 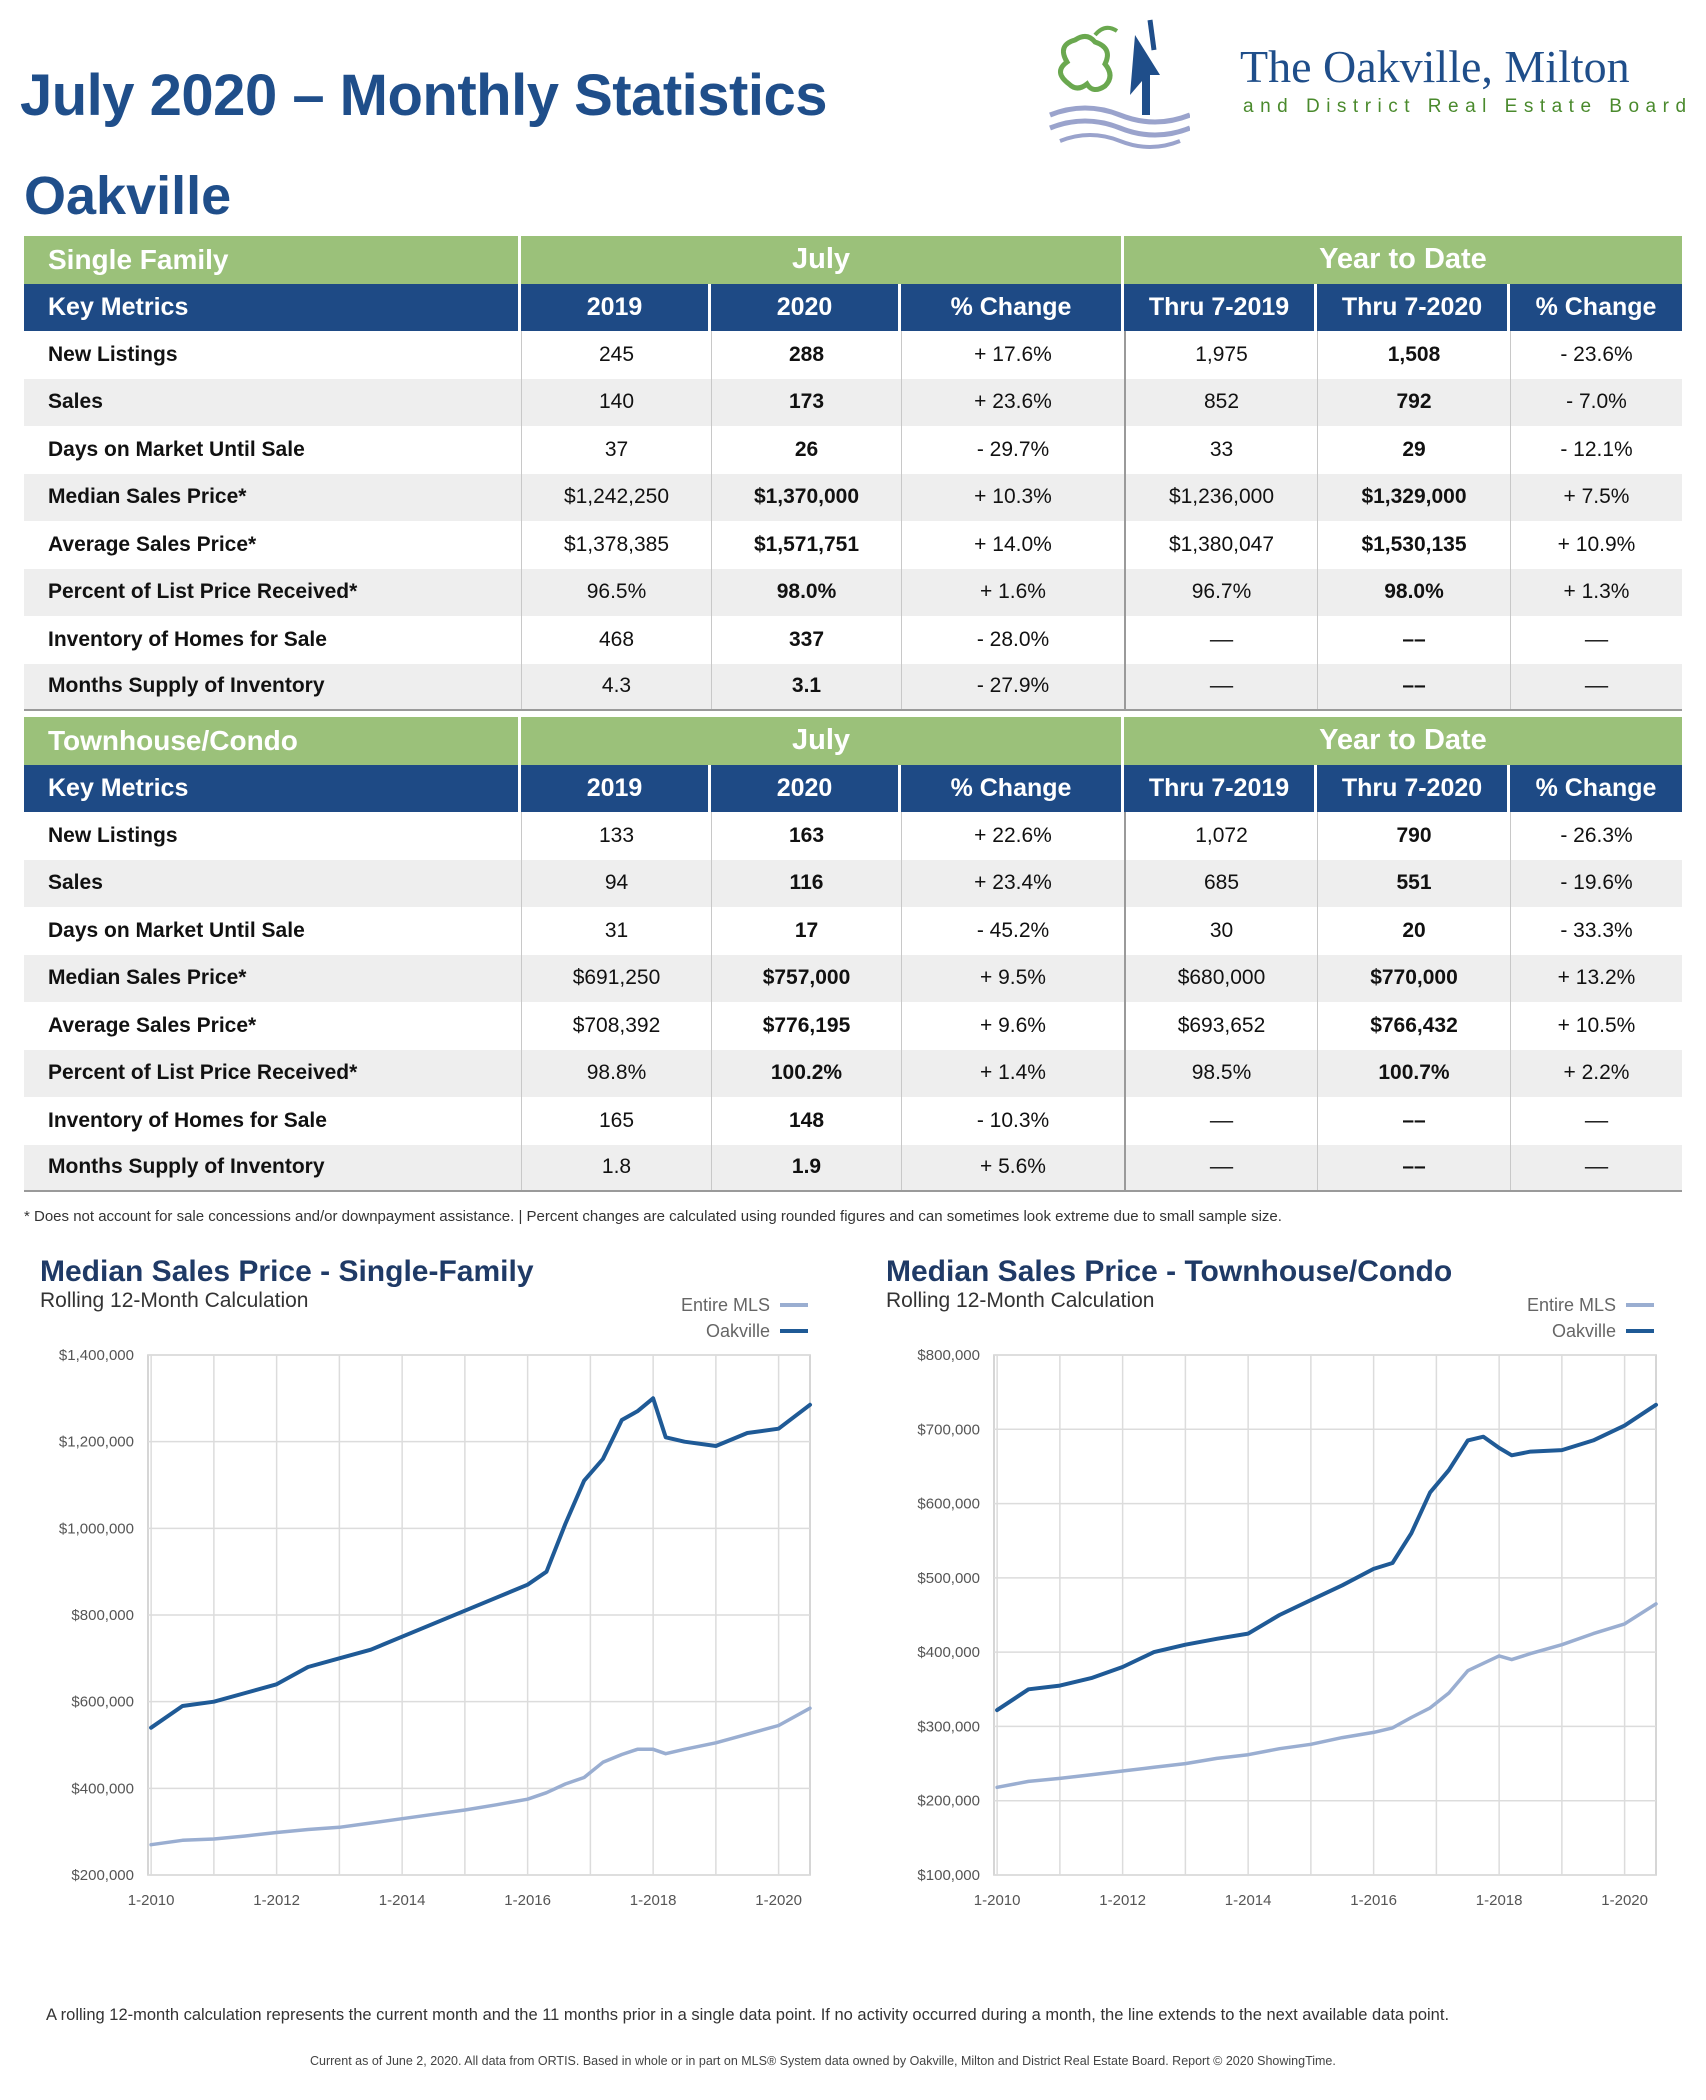 What do you see at coordinates (203, 592) in the screenshot?
I see `metric-label: Percent of List Price Received*` at bounding box center [203, 592].